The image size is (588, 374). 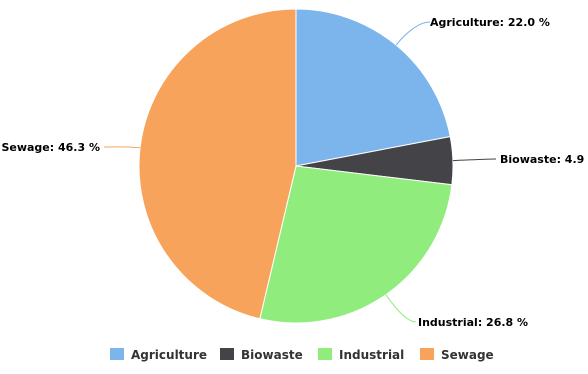 I want to click on legend-swatch-sewage, so click(x=427, y=354).